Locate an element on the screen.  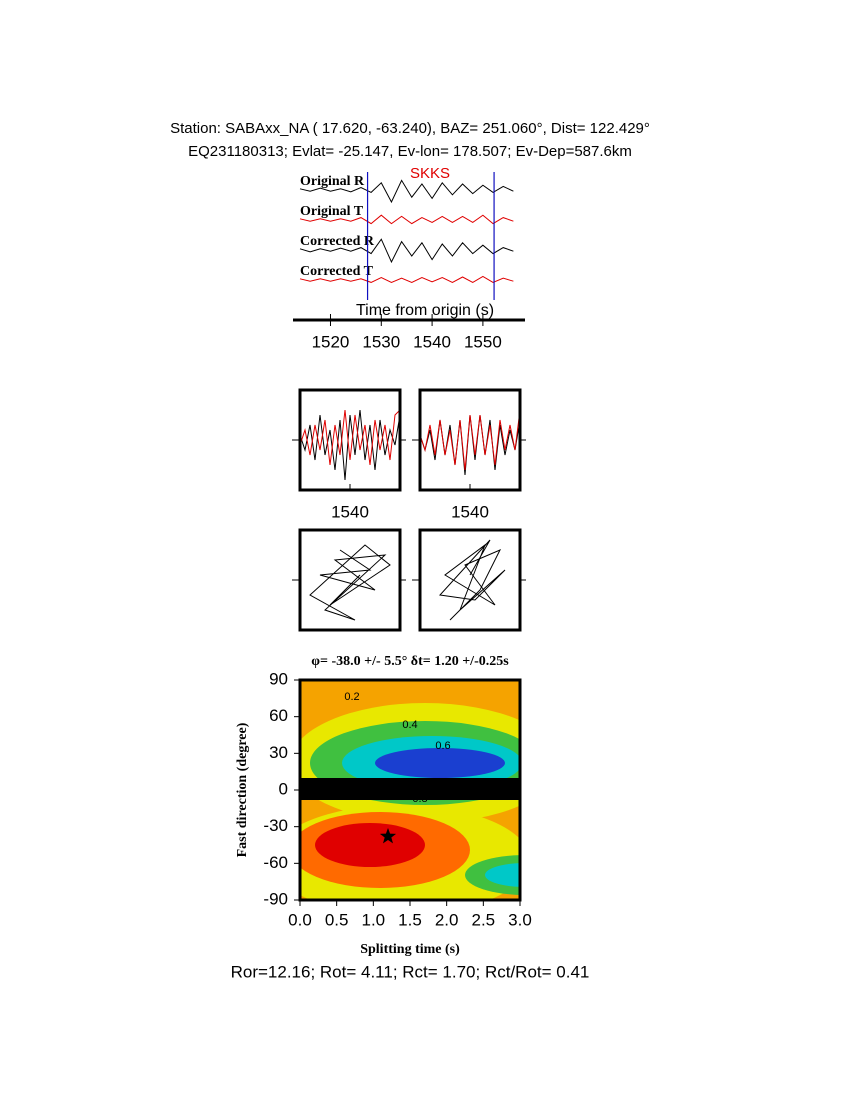
phase-label: SKKS is located at coordinates (430, 173).